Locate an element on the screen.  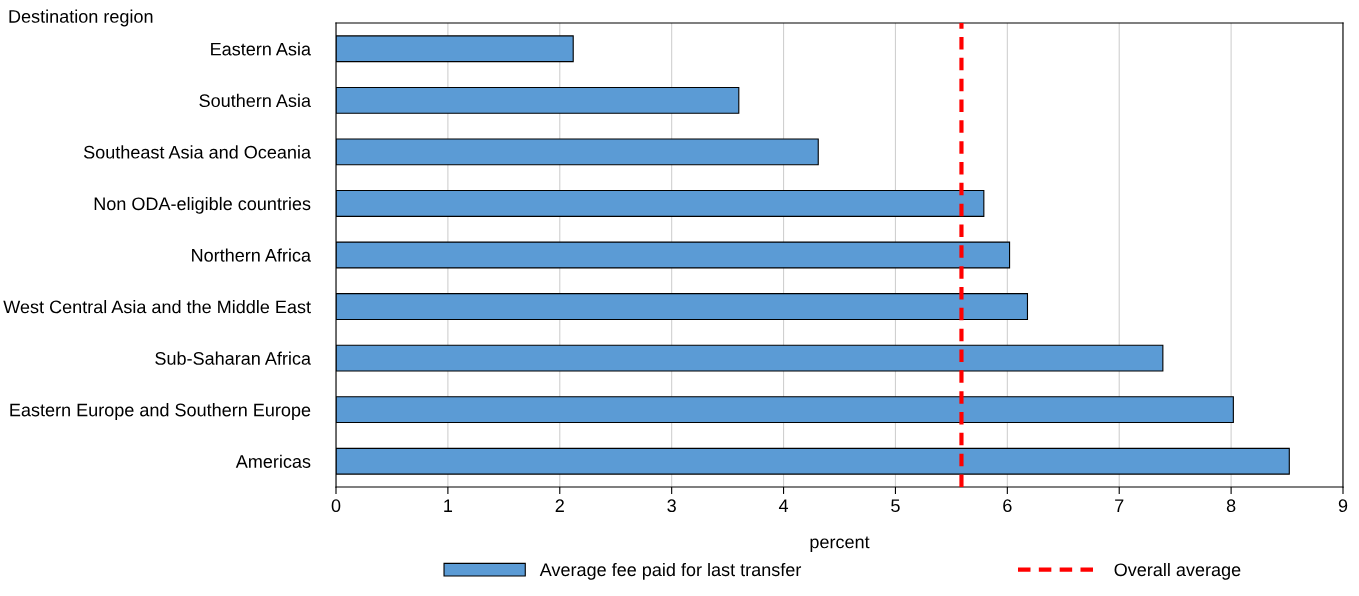
y-axis-title: Destination region is located at coordinates (81, 18).